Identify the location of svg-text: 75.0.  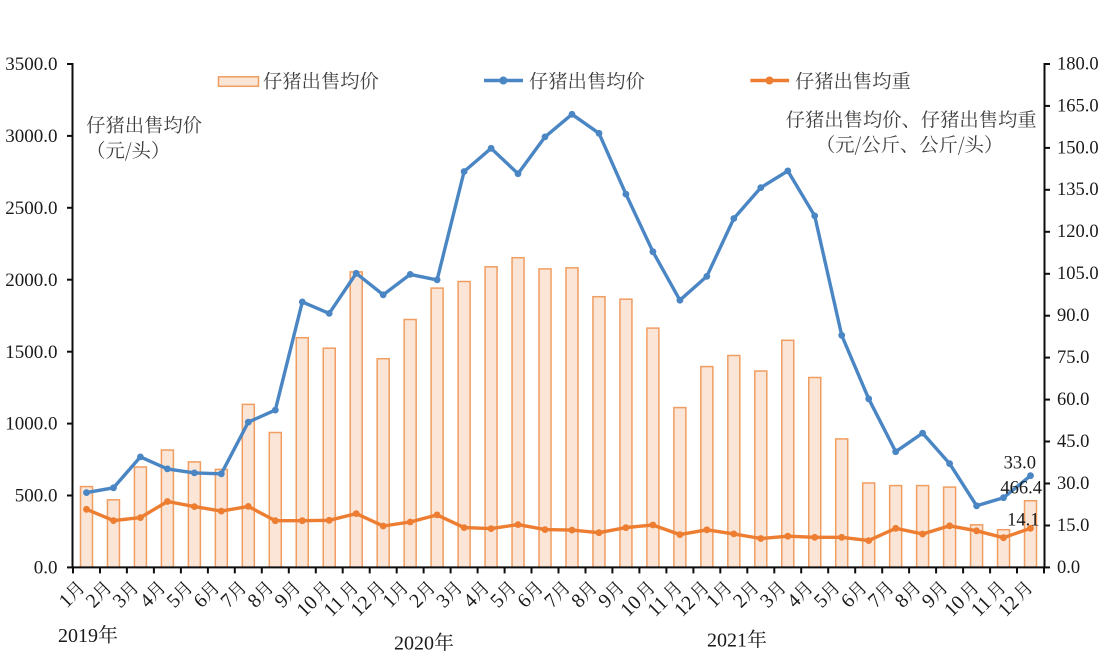
(1073, 358).